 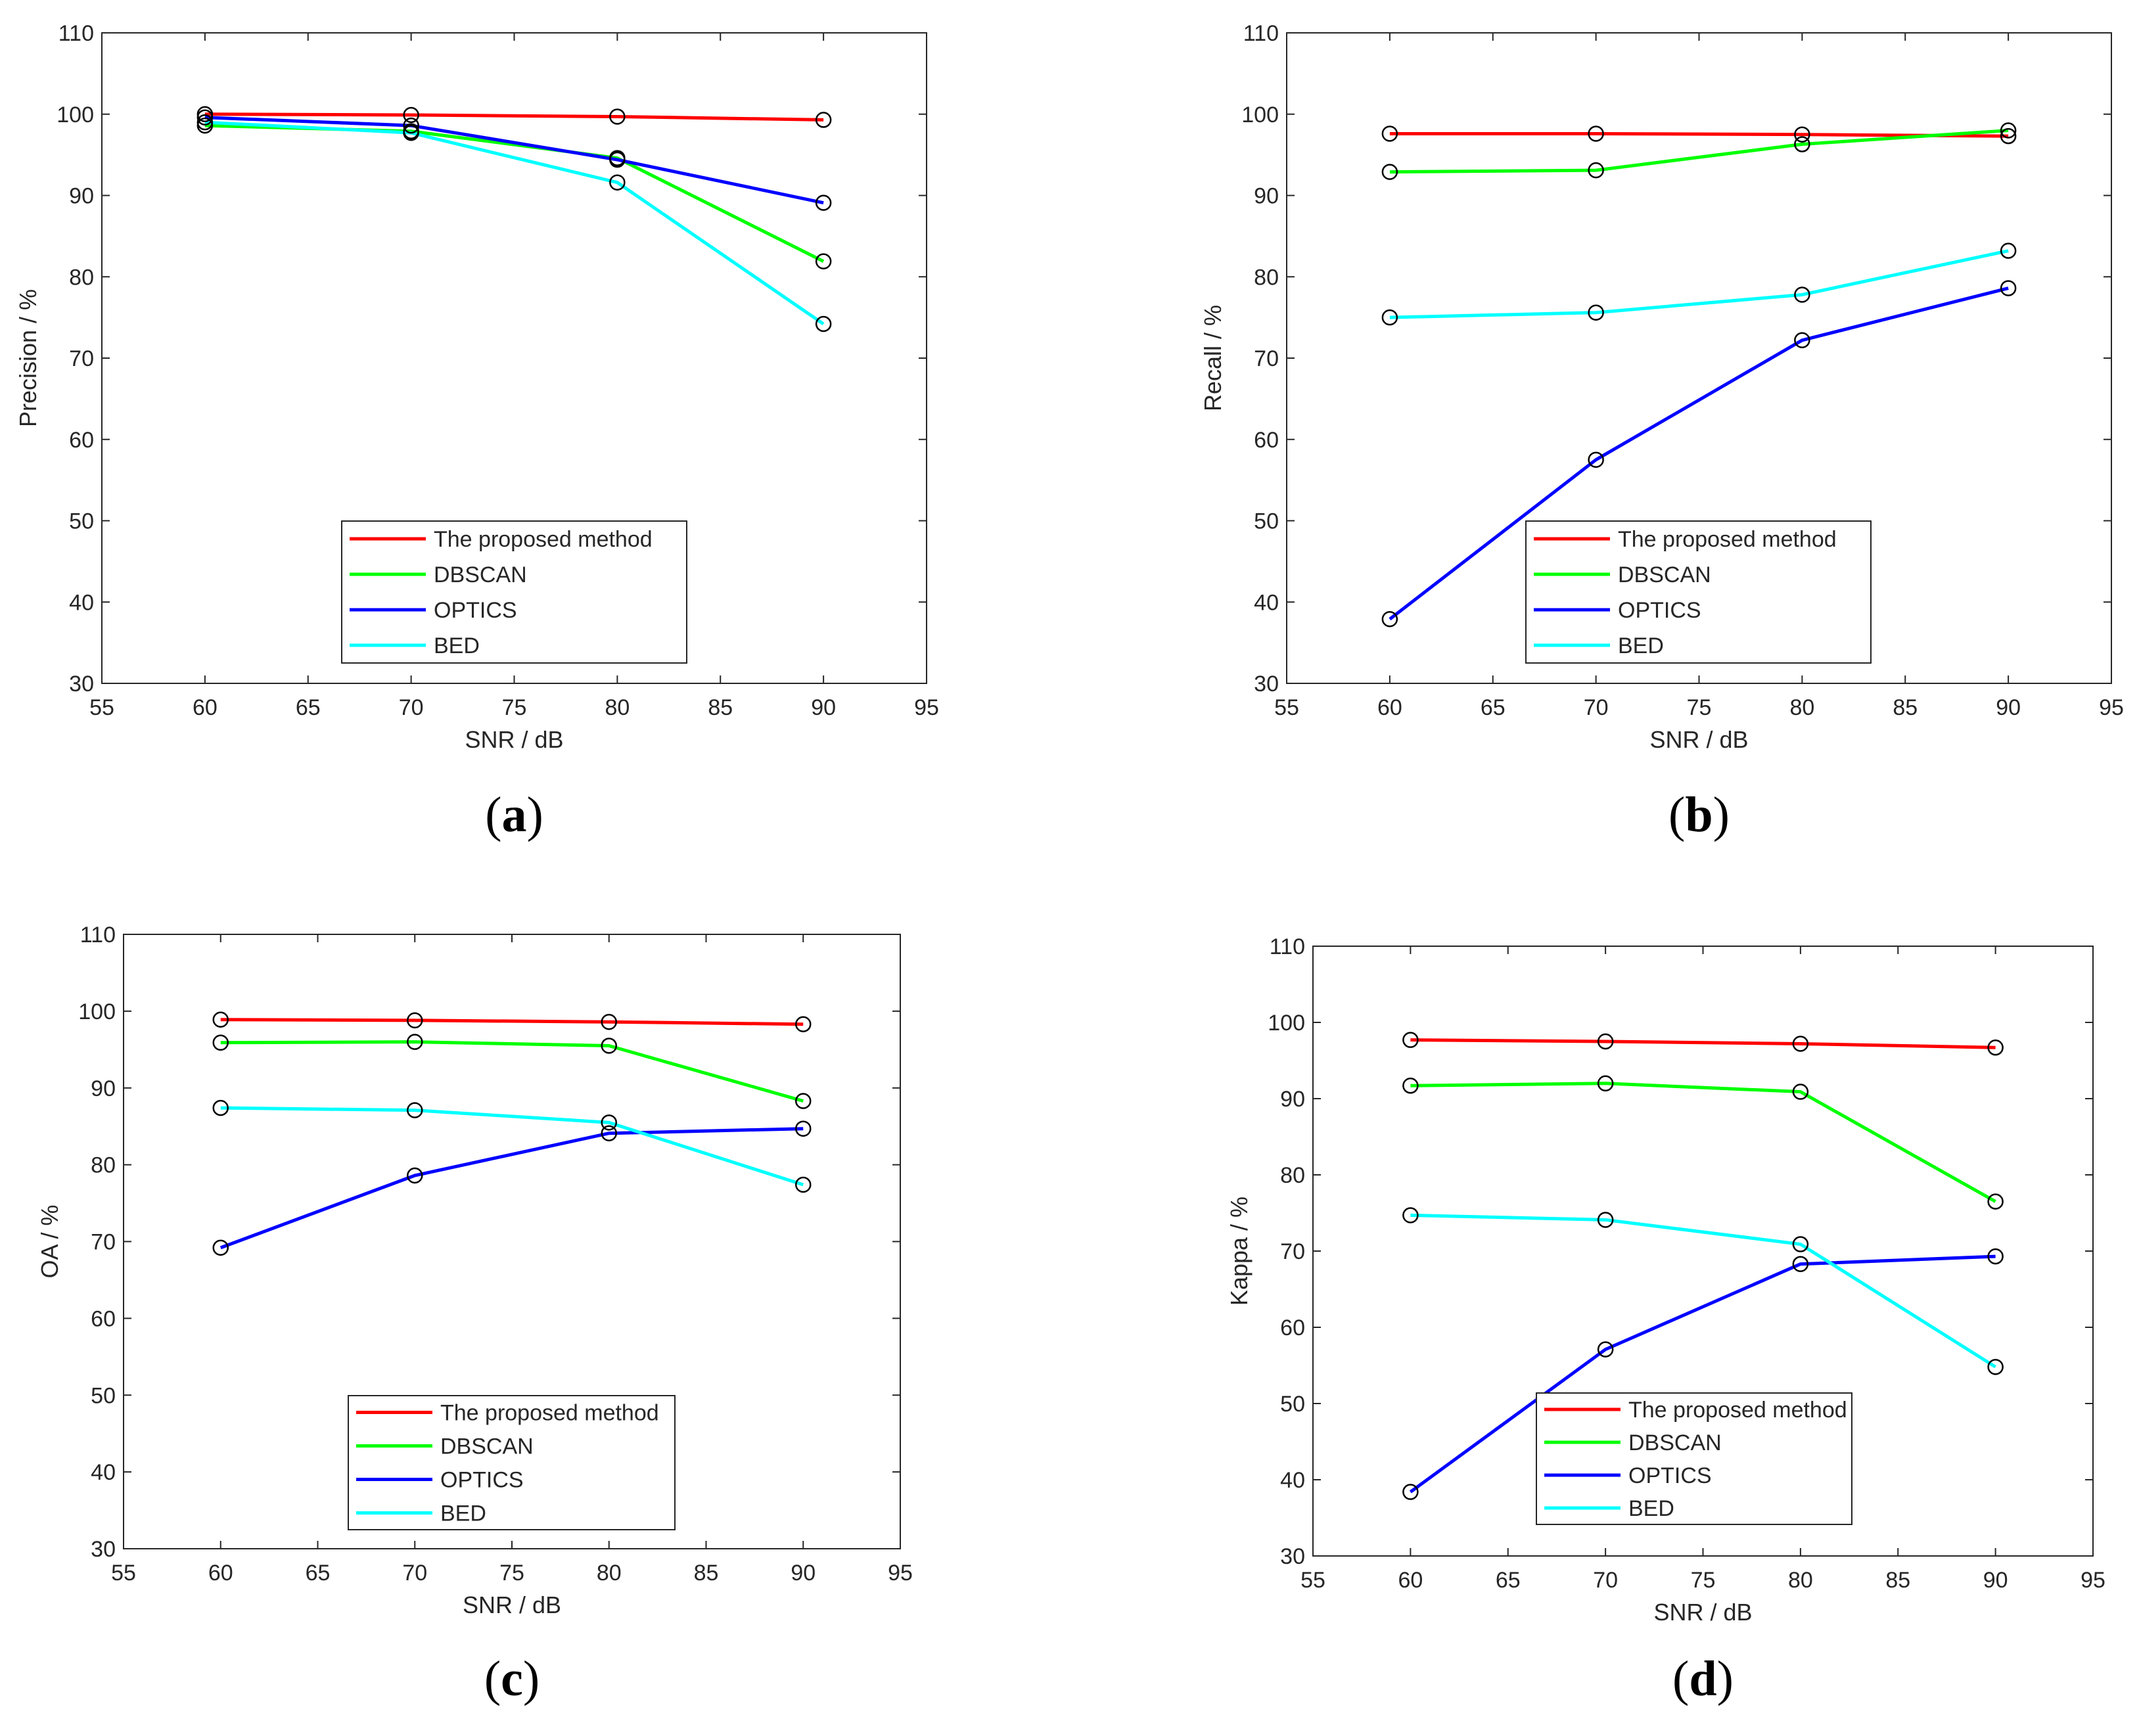 I want to click on panel-label: (d), so click(x=1703, y=1678).